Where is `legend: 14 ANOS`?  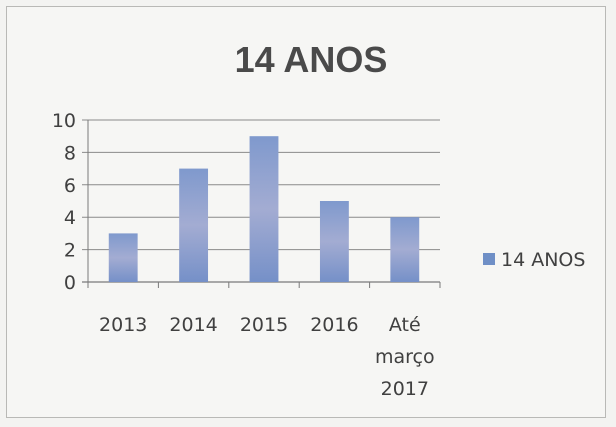
legend: 14 ANOS is located at coordinates (534, 260).